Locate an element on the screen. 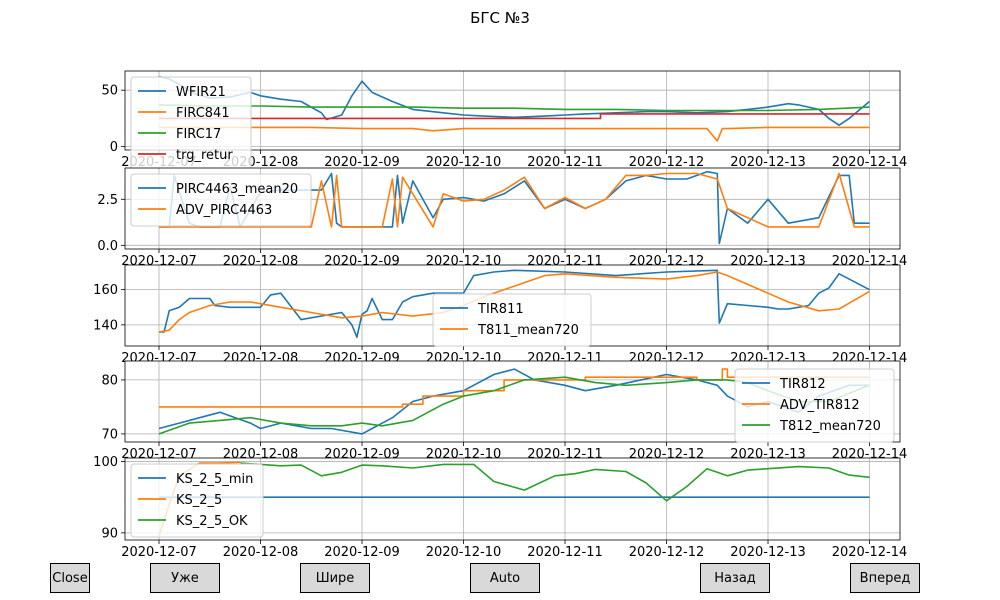 The image size is (1000, 600). legend: KS_2_5_min KS_2_5 KS_2_5_OK is located at coordinates (197, 500).